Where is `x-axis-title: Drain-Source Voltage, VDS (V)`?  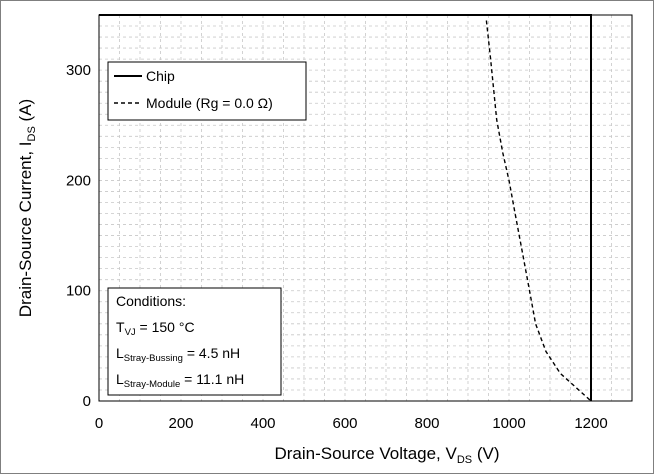 x-axis-title: Drain-Source Voltage, VDS (V) is located at coordinates (386, 455).